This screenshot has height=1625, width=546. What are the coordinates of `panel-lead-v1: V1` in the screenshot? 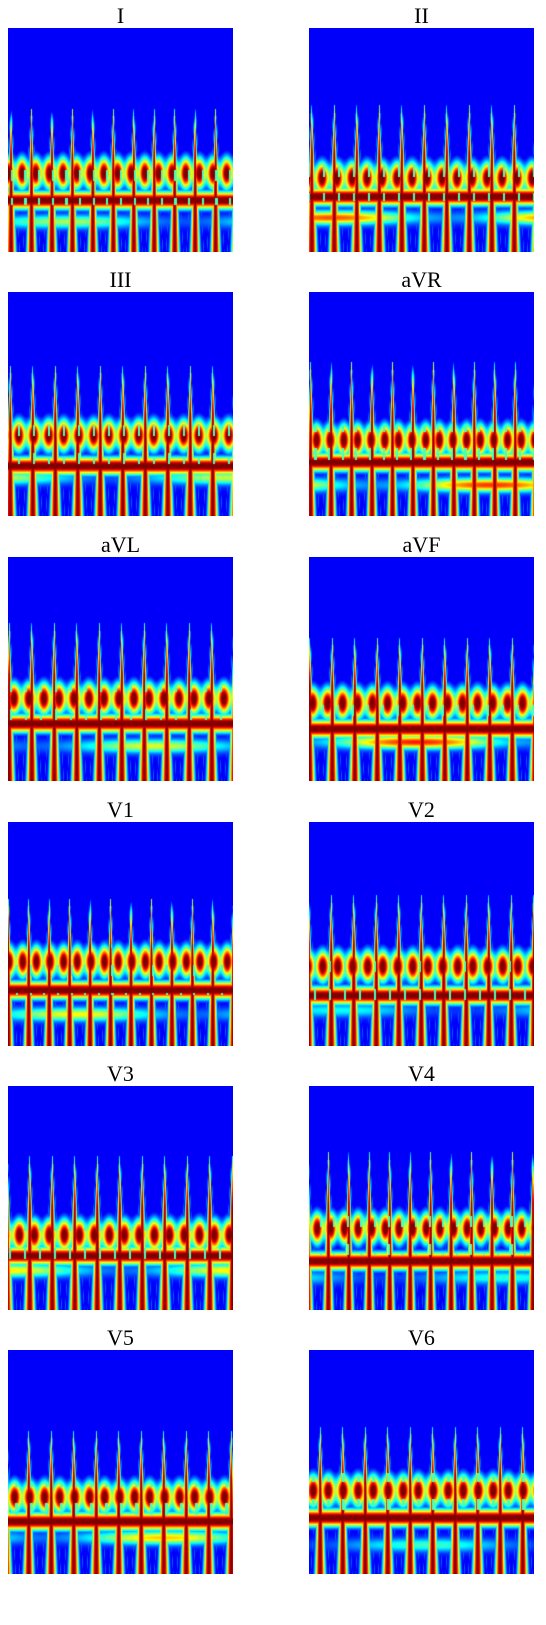 It's located at (120, 922).